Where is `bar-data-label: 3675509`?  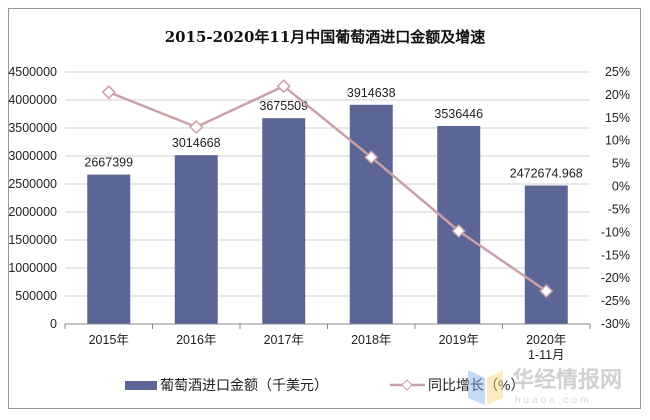 bar-data-label: 3675509 is located at coordinates (283, 106).